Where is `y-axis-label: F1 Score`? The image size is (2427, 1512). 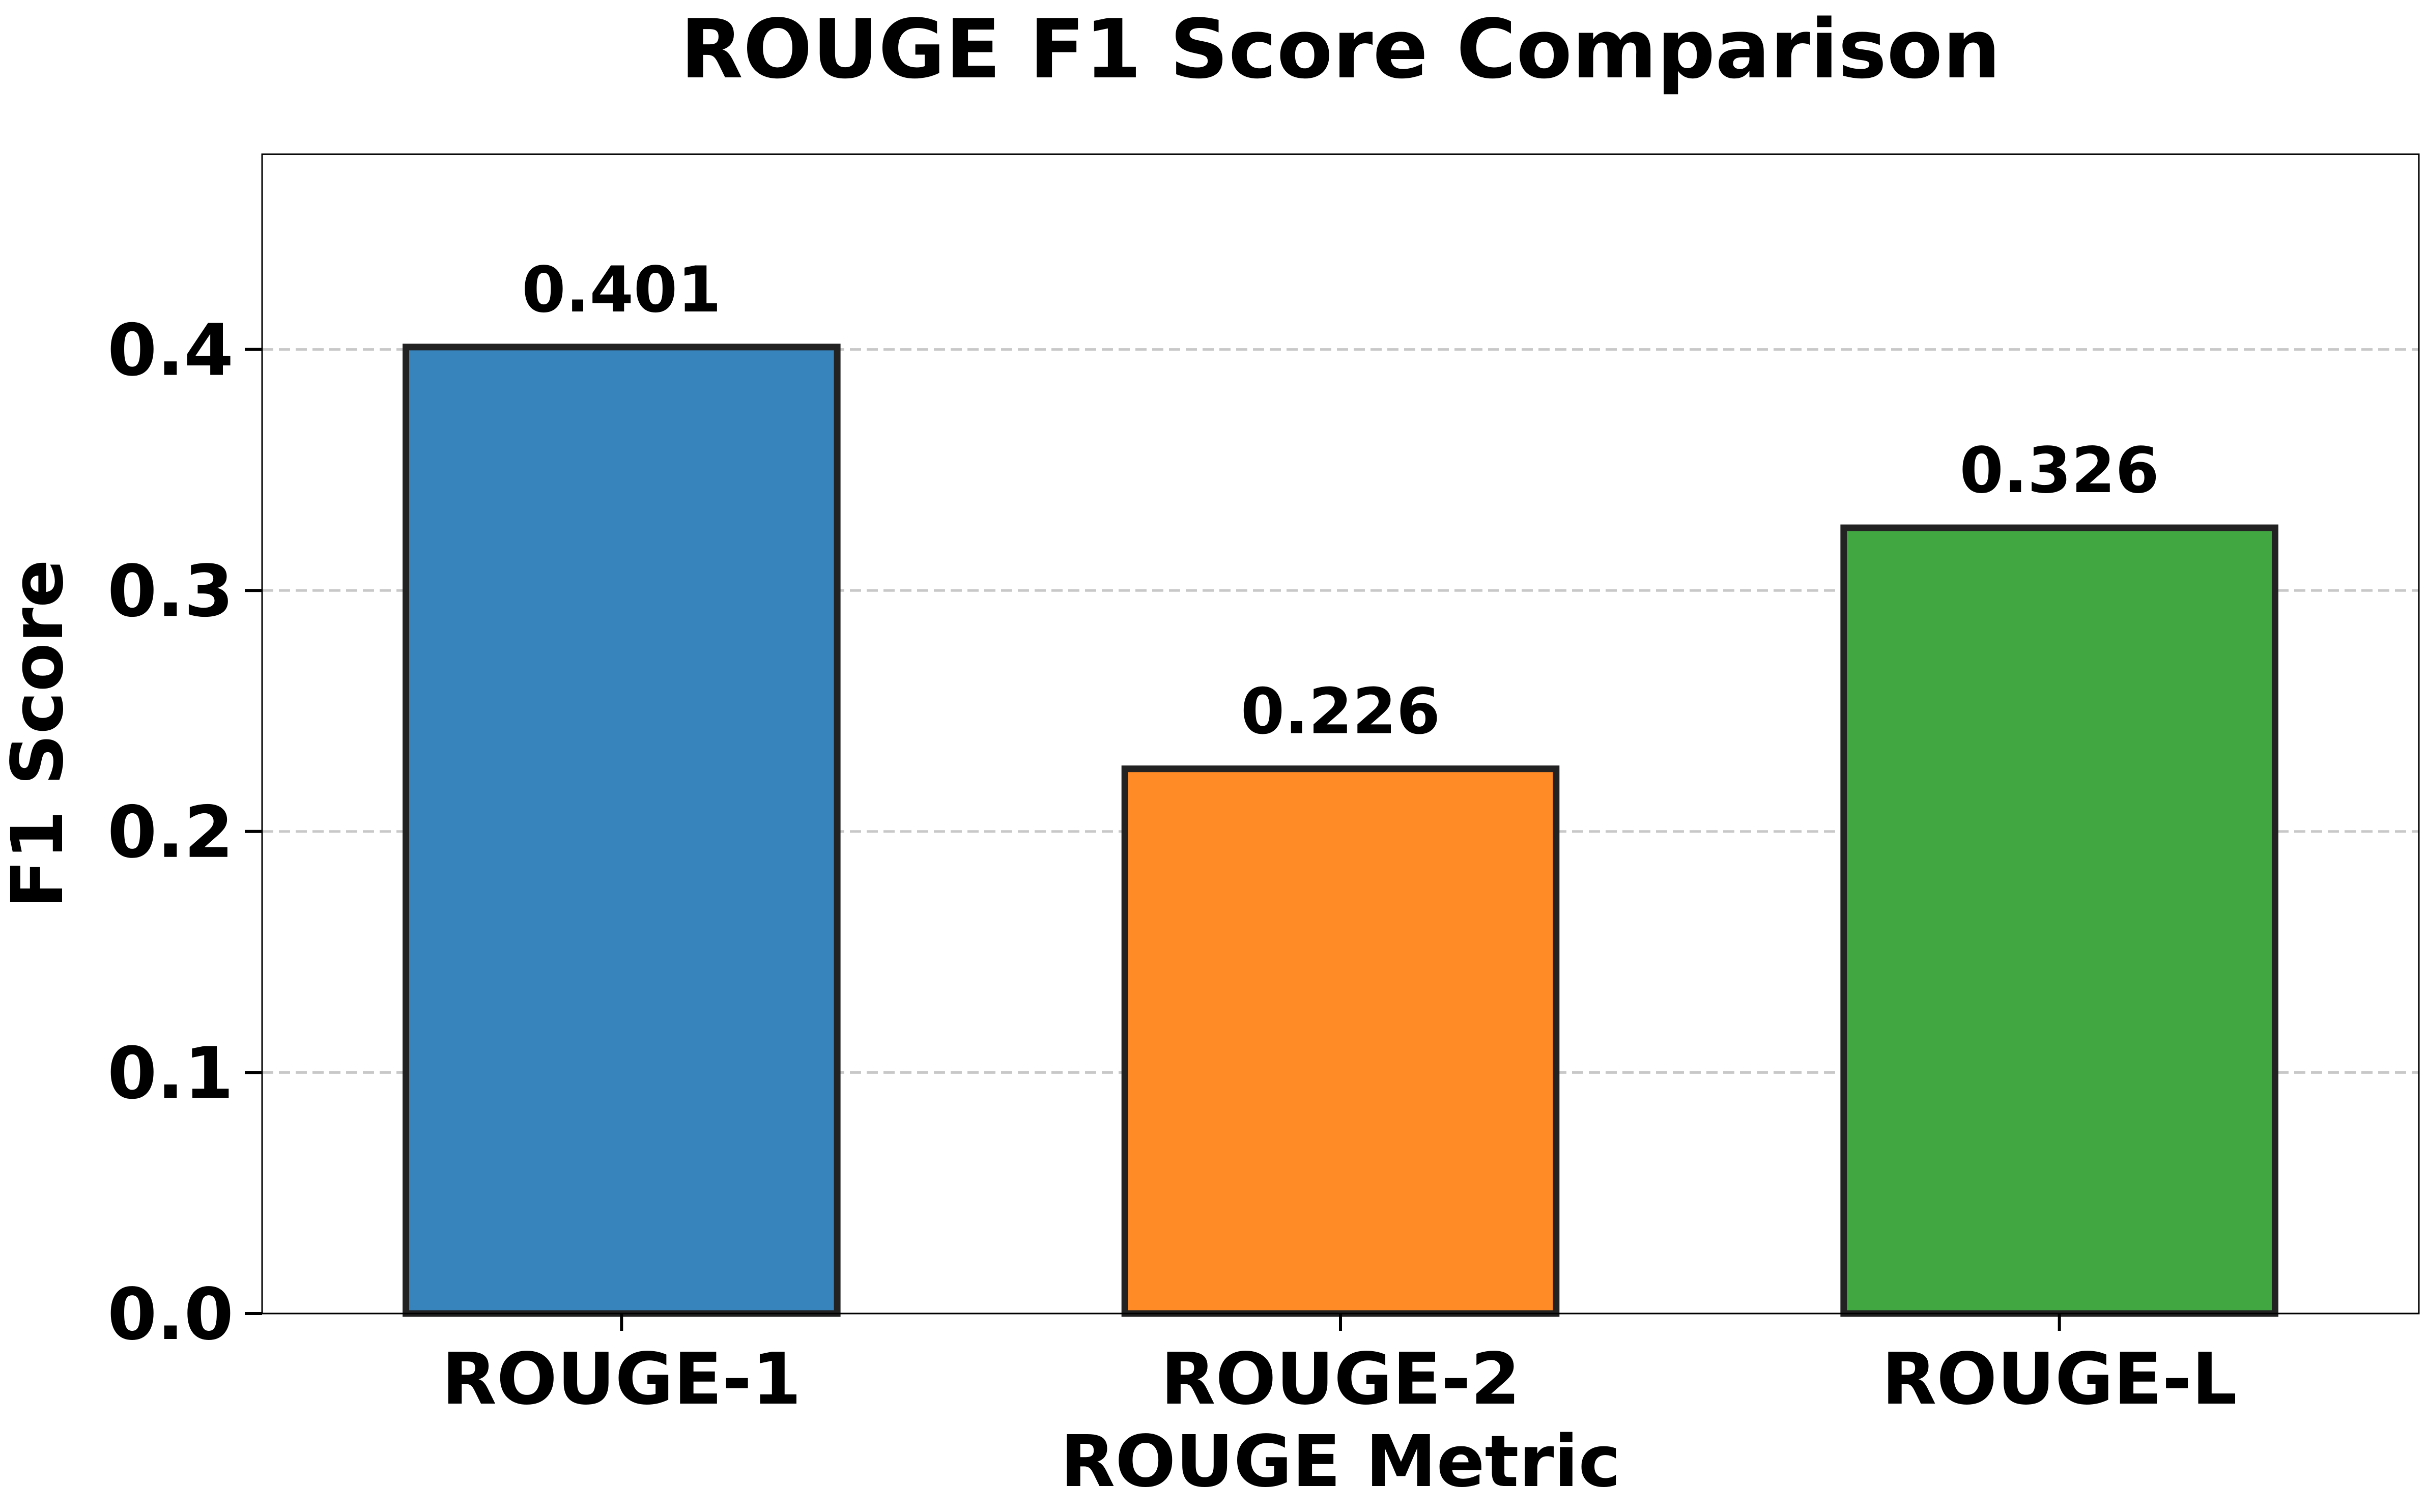
y-axis-label: F1 Score is located at coordinates (39, 734).